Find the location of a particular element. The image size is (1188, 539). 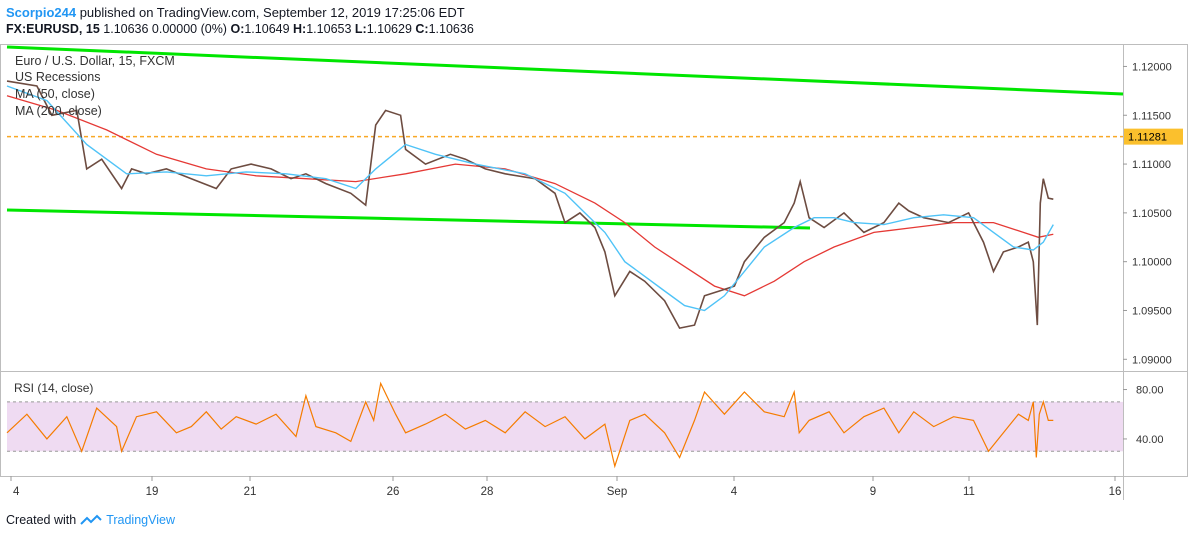

time-tick-label: 19 is located at coordinates (152, 492).